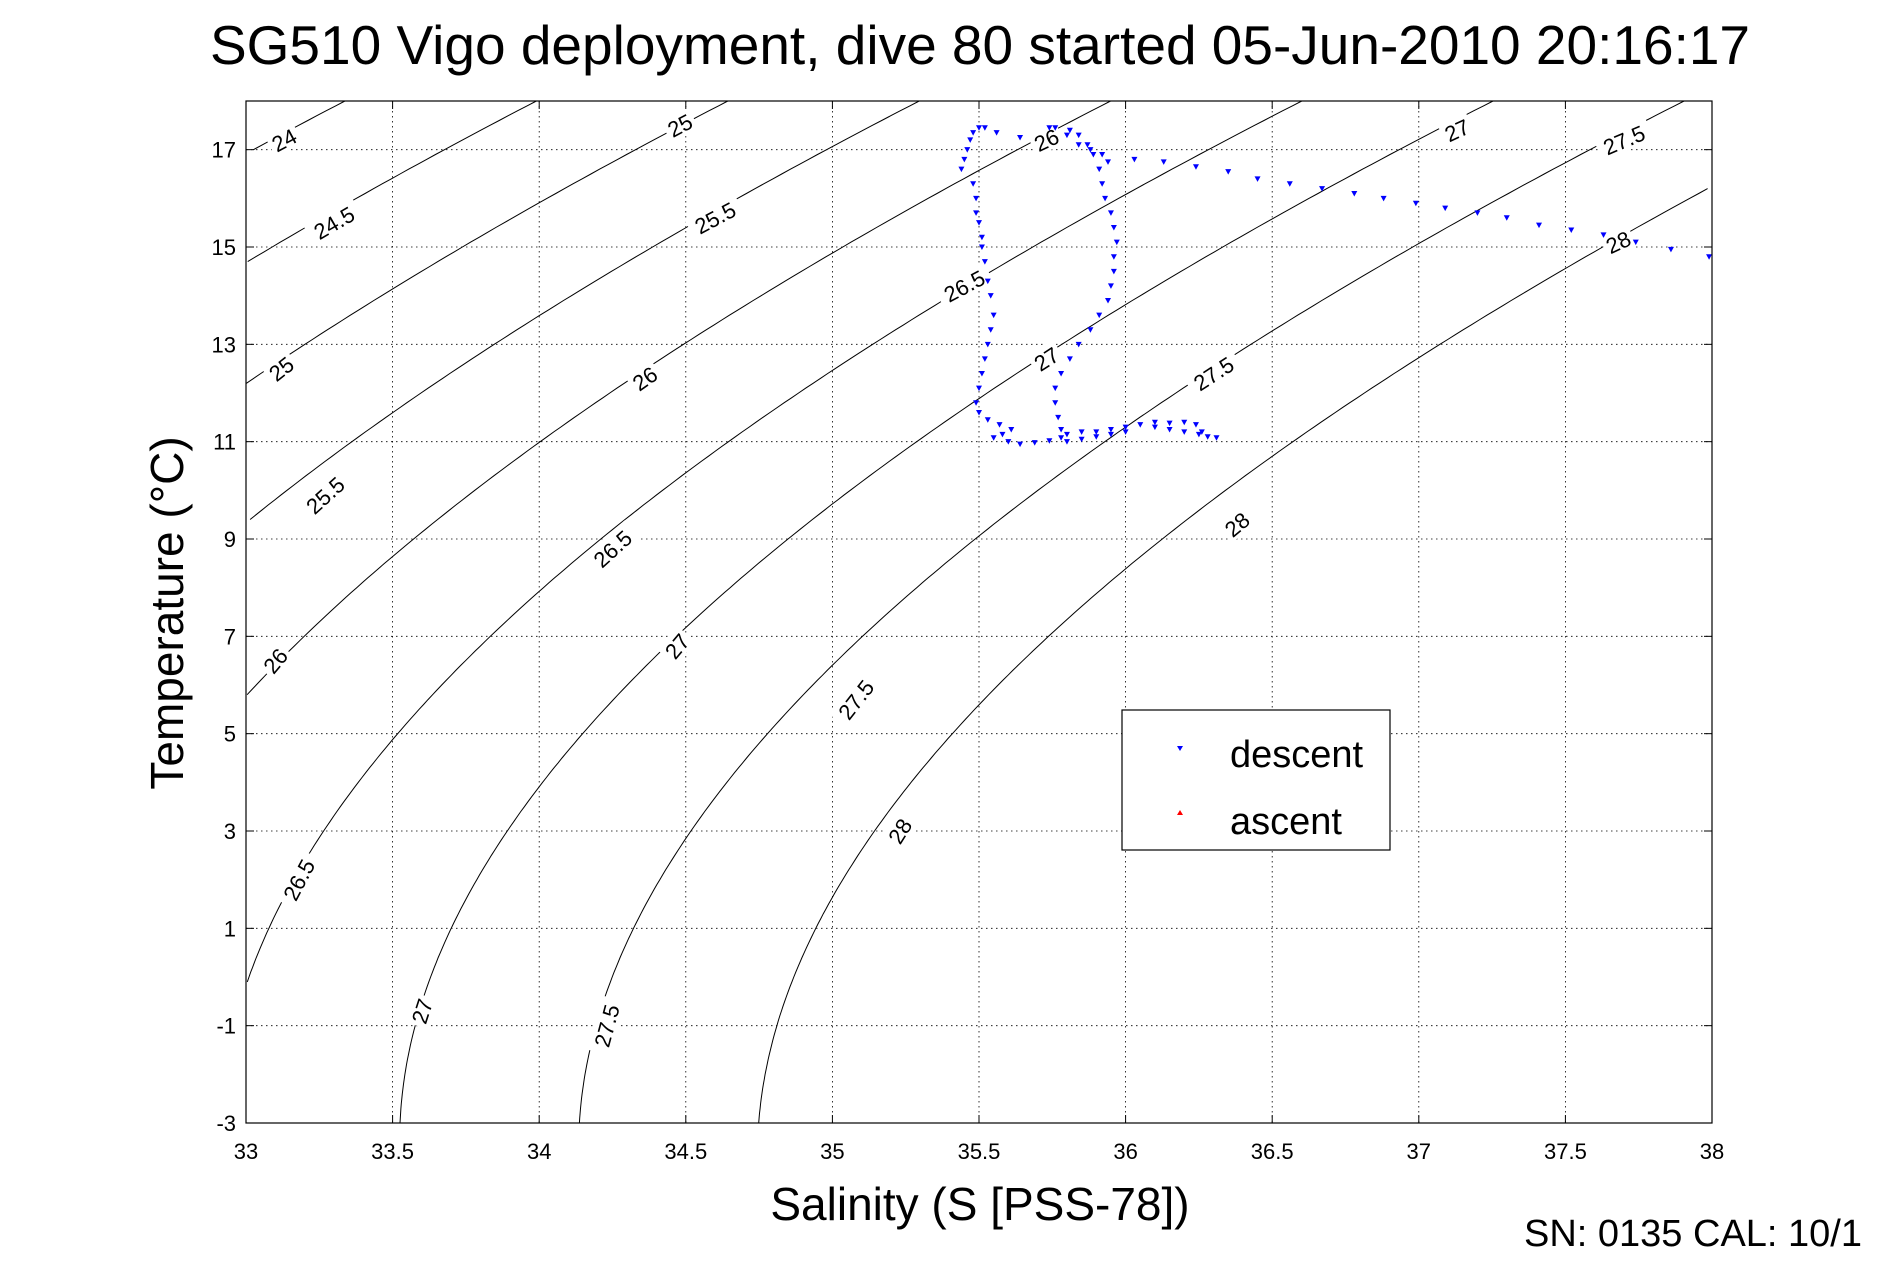 The image size is (1891, 1262). Describe the element at coordinates (246, 1151) in the screenshot. I see `x-tick-label: 33` at that location.